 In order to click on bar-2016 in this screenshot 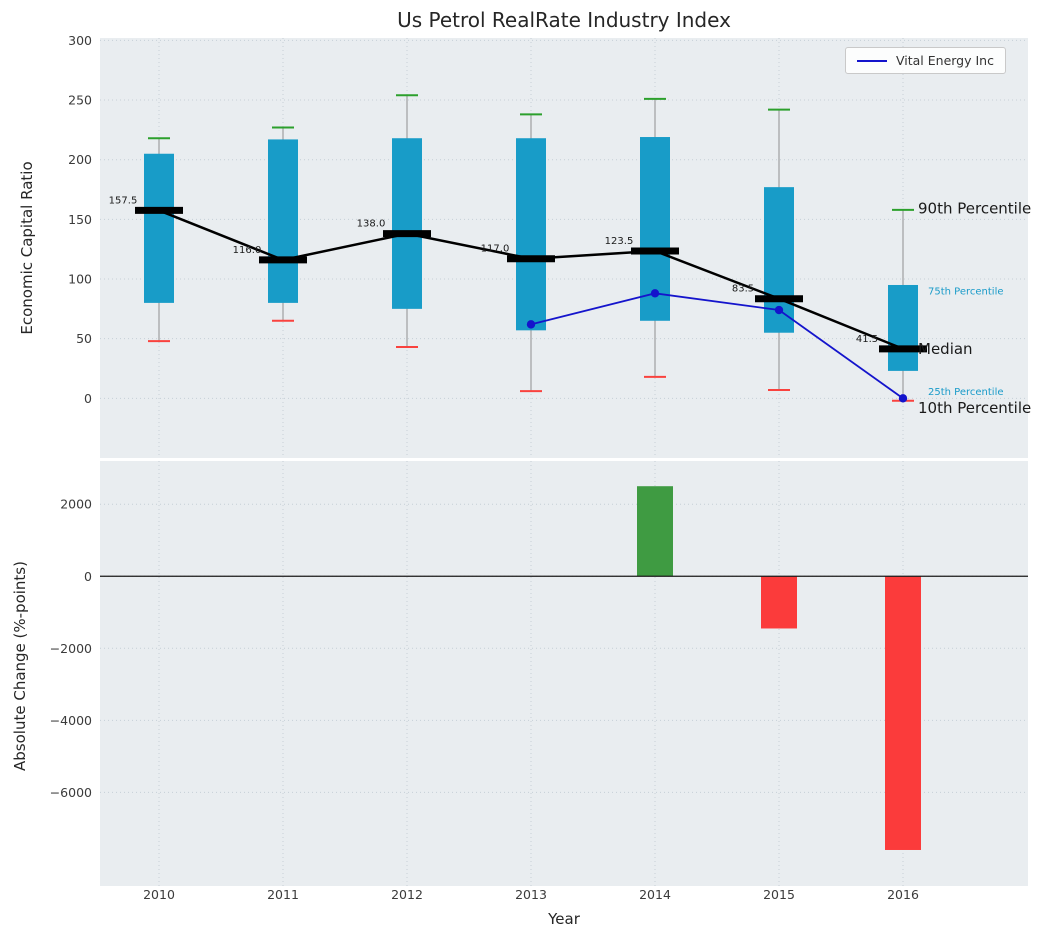, I will do `click(903, 713)`.